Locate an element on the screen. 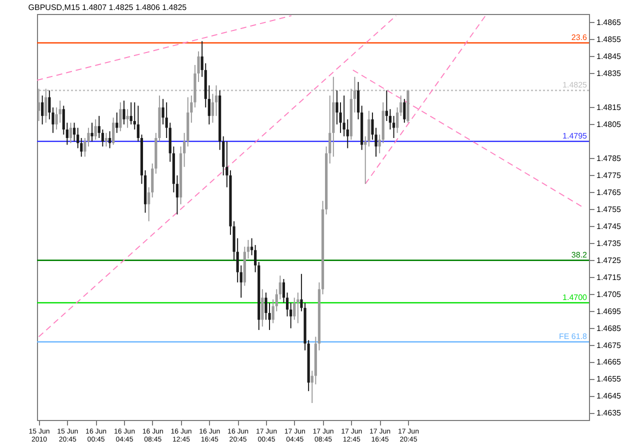 This screenshot has width=625, height=446. y-tick-label: 1.4655 is located at coordinates (609, 379).